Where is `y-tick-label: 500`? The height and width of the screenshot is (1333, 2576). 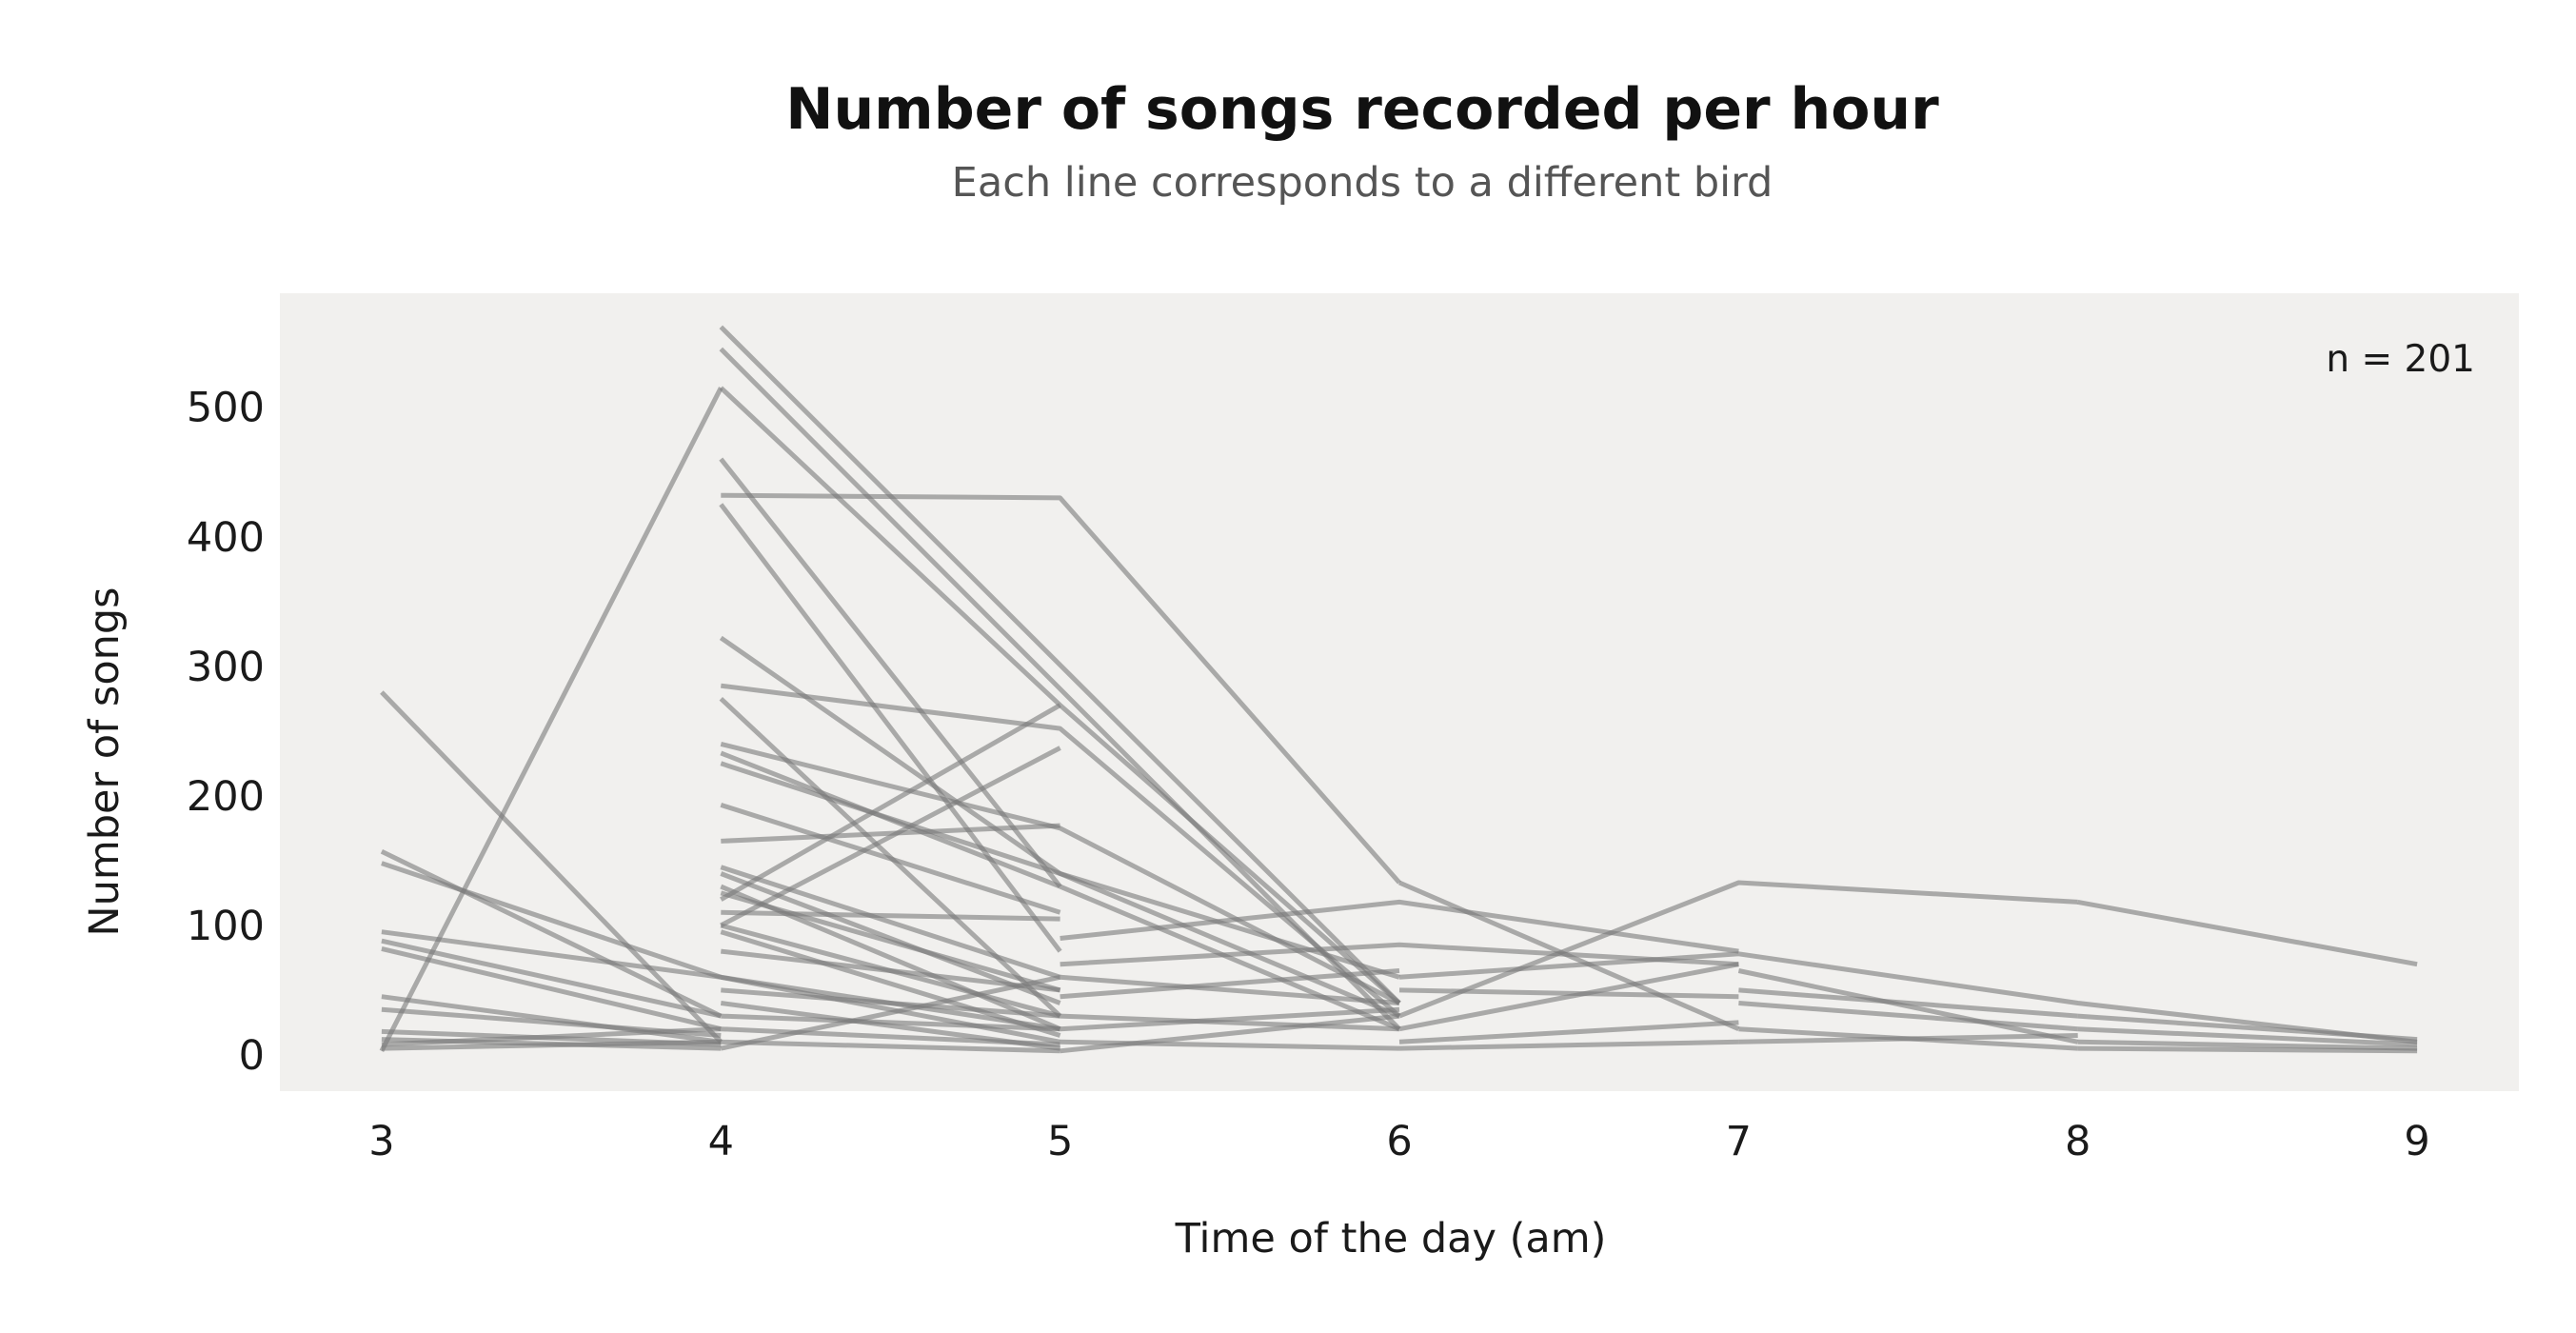 y-tick-label: 500 is located at coordinates (226, 409).